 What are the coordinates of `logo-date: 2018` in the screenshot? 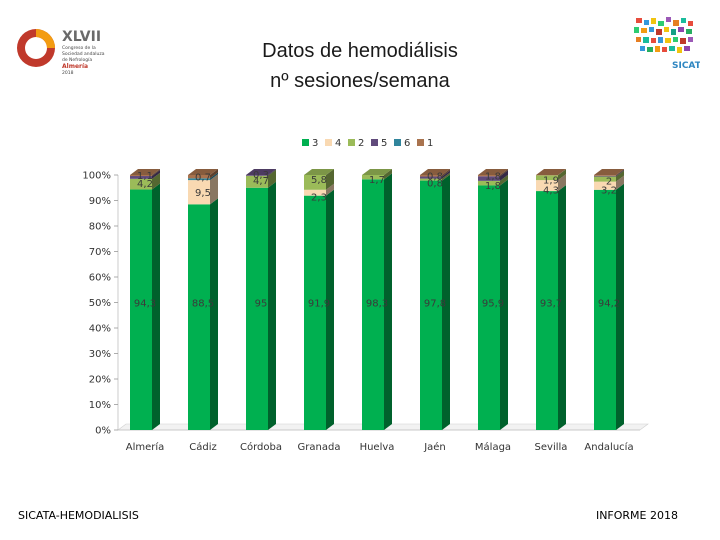 It's located at (68, 73).